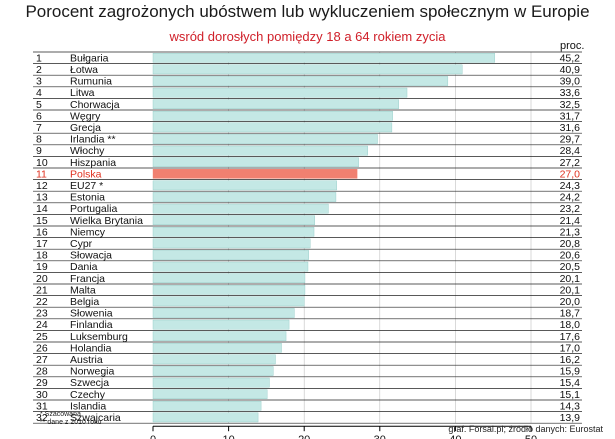  I want to click on rank-label: 11, so click(41, 174).